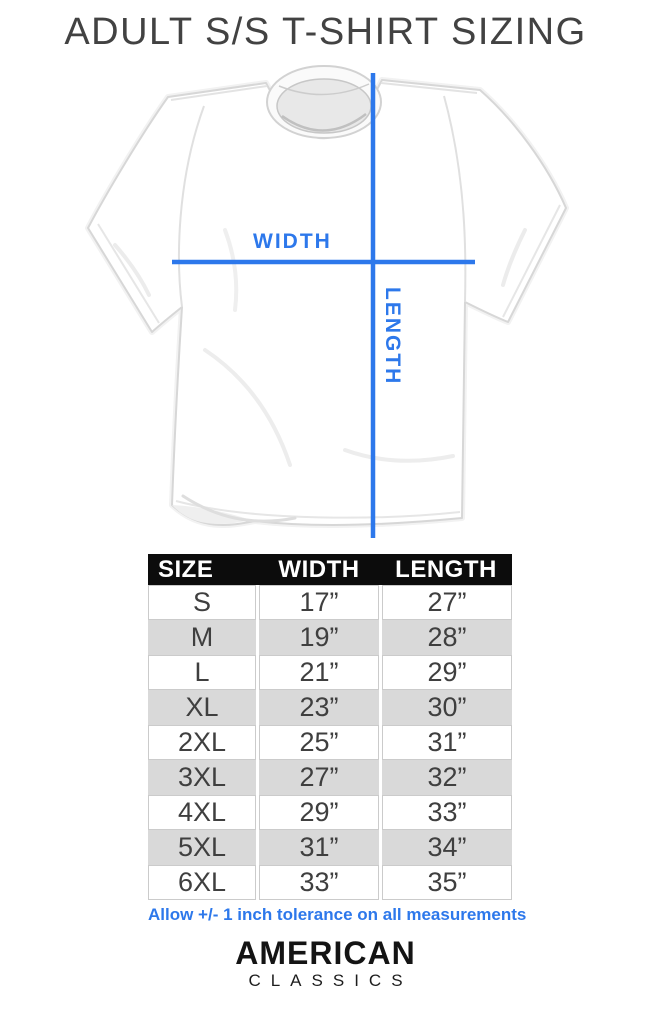 Image resolution: width=651 pixels, height=1024 pixels. I want to click on header-width: WIDTH, so click(319, 569).